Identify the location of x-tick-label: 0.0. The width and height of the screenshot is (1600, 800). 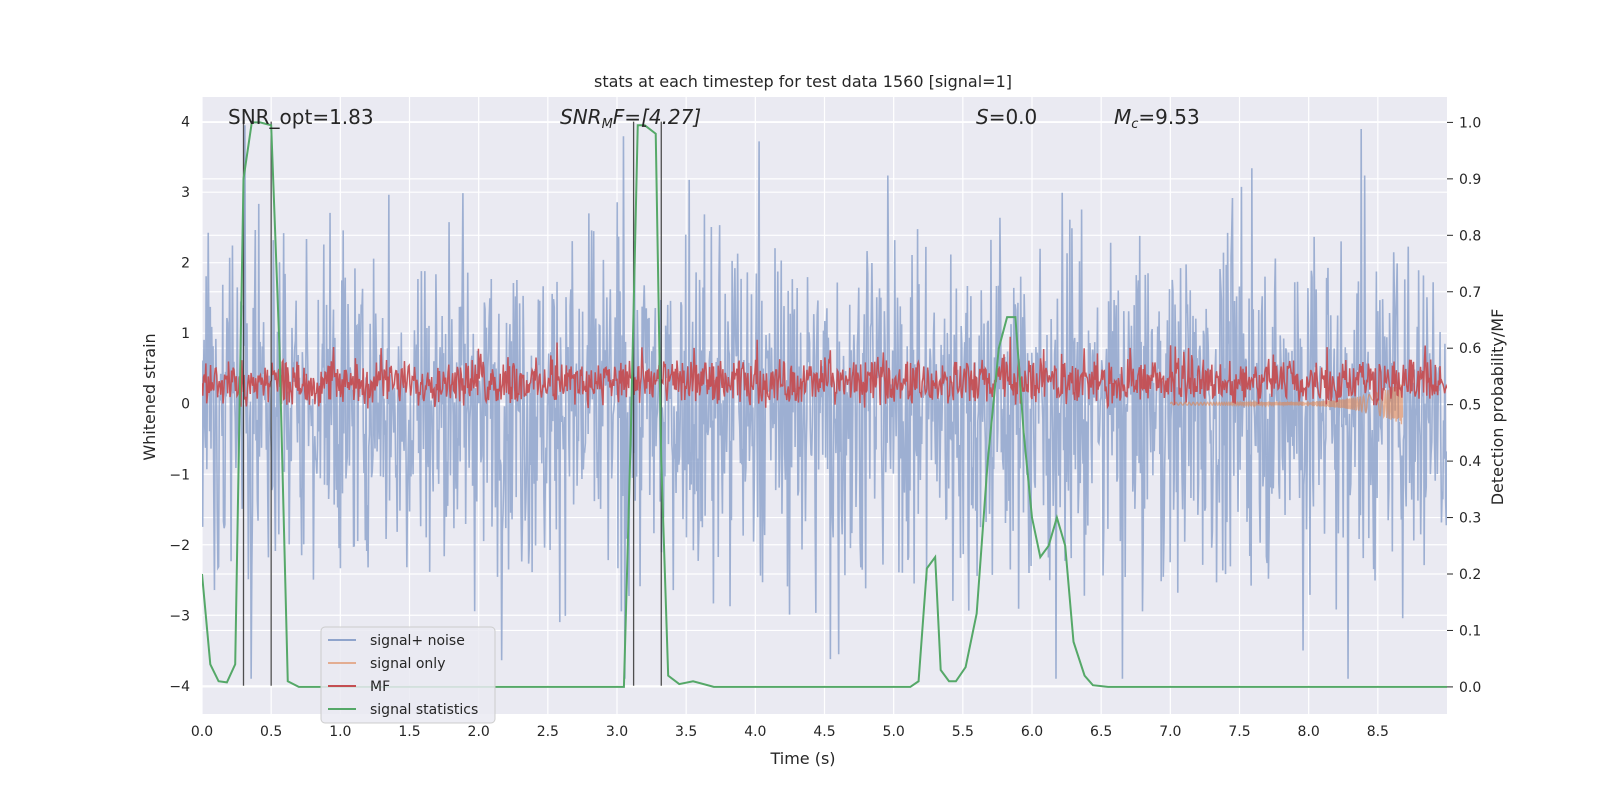
(202, 732).